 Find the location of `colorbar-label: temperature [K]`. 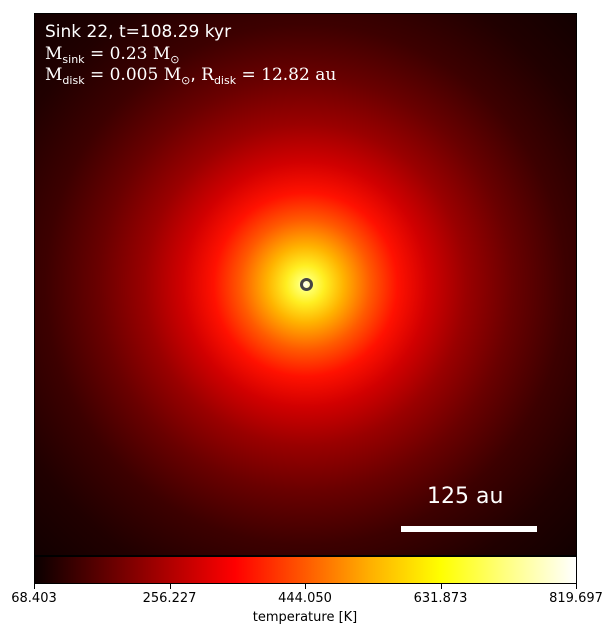

colorbar-label: temperature [K] is located at coordinates (305, 617).